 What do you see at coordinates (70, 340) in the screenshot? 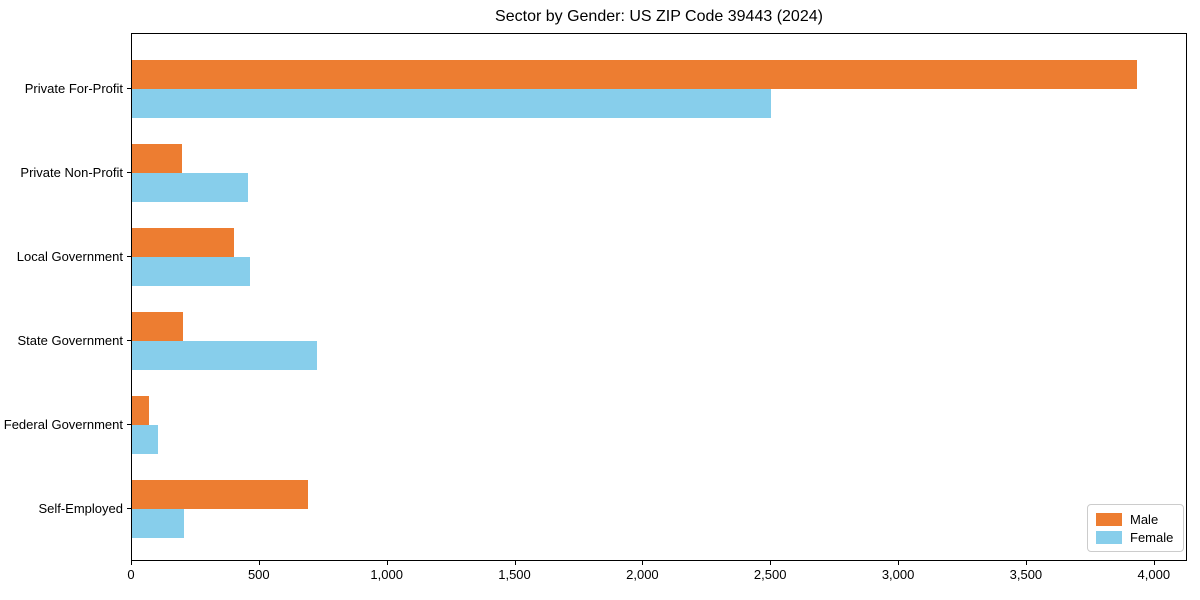
I see `ytick-label-state-government: State Government` at bounding box center [70, 340].